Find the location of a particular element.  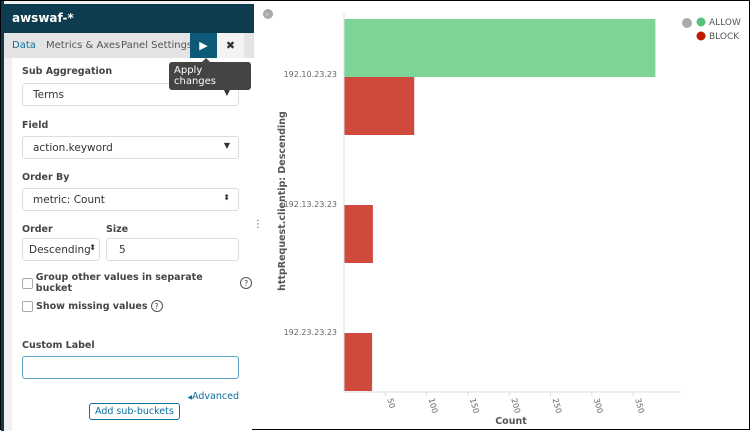

chevron-left-icon: ‹ is located at coordinates (267, 15).